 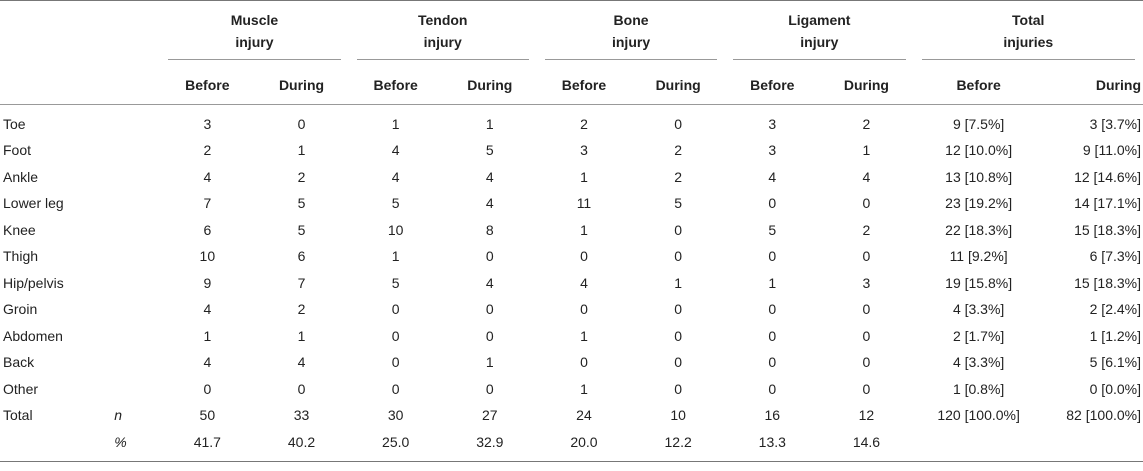 What do you see at coordinates (254, 30) in the screenshot?
I see `group-header-muscle: Muscle injury` at bounding box center [254, 30].